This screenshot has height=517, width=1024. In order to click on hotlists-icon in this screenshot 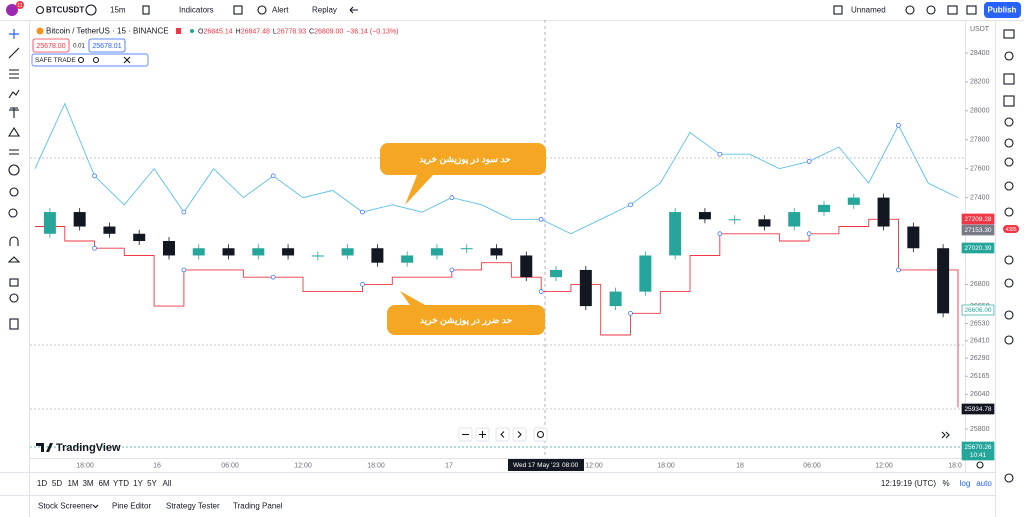, I will do `click(1009, 101)`.